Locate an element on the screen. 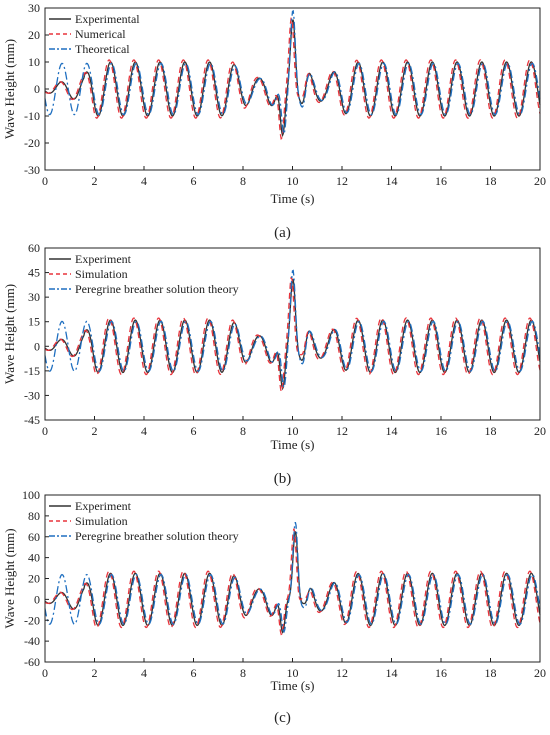 Image resolution: width=550 pixels, height=735 pixels. y-tick-label: 15 is located at coordinates (34, 322).